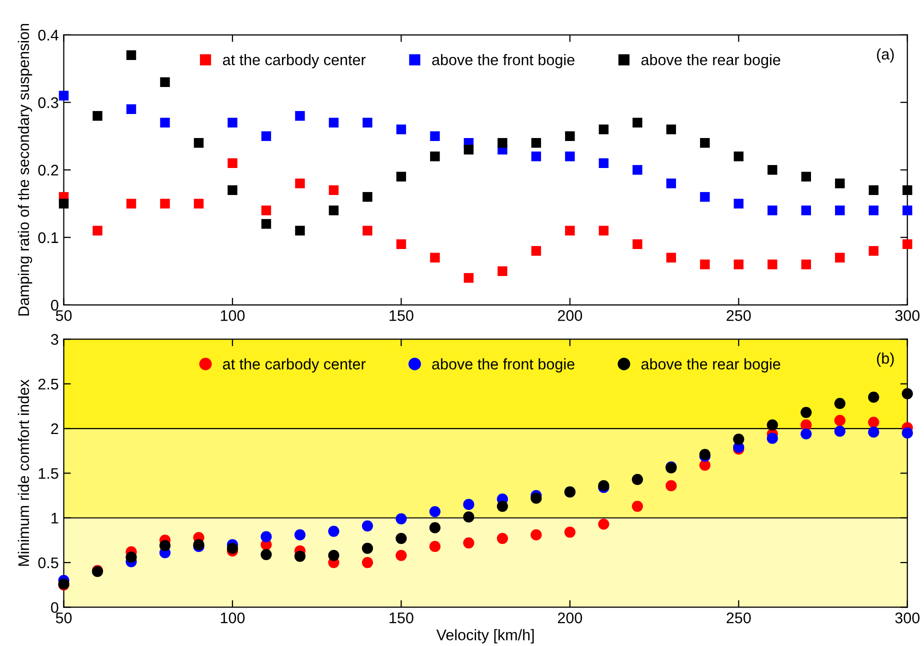 This screenshot has height=646, width=924. Describe the element at coordinates (25, 170) in the screenshot. I see `y-axis-title: Damping ratio of the secondary suspension` at that location.